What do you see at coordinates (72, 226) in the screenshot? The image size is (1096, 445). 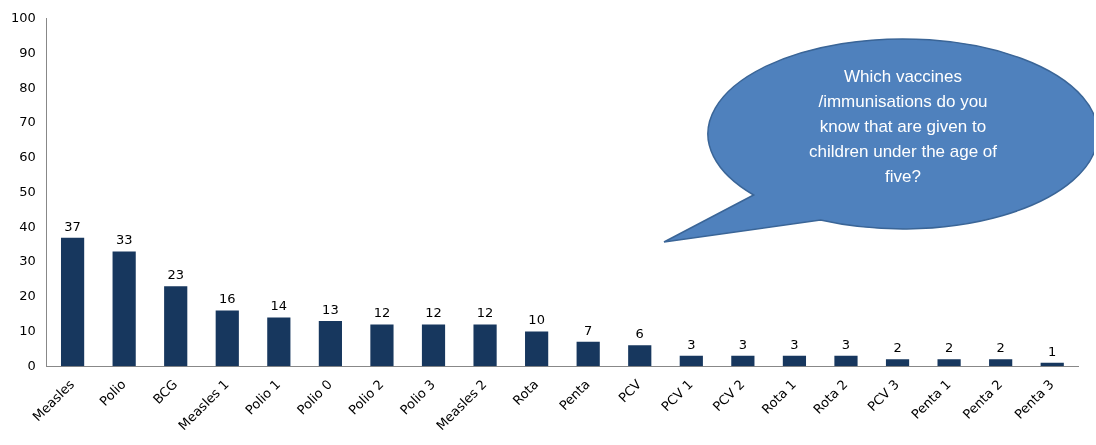 I see `data-label: 37` at bounding box center [72, 226].